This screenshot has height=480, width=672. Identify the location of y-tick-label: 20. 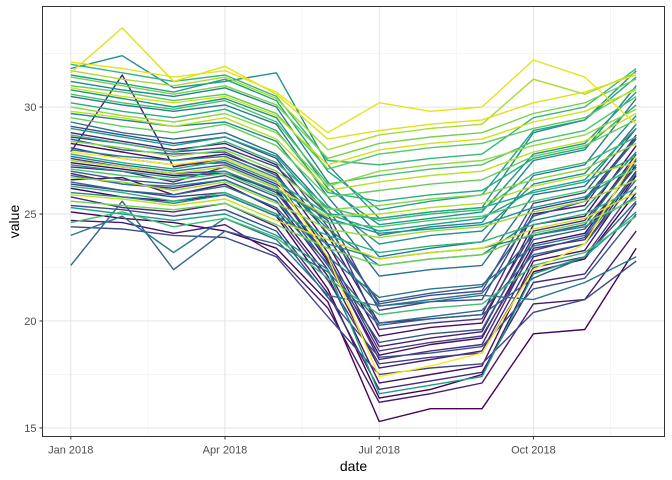
(30, 322).